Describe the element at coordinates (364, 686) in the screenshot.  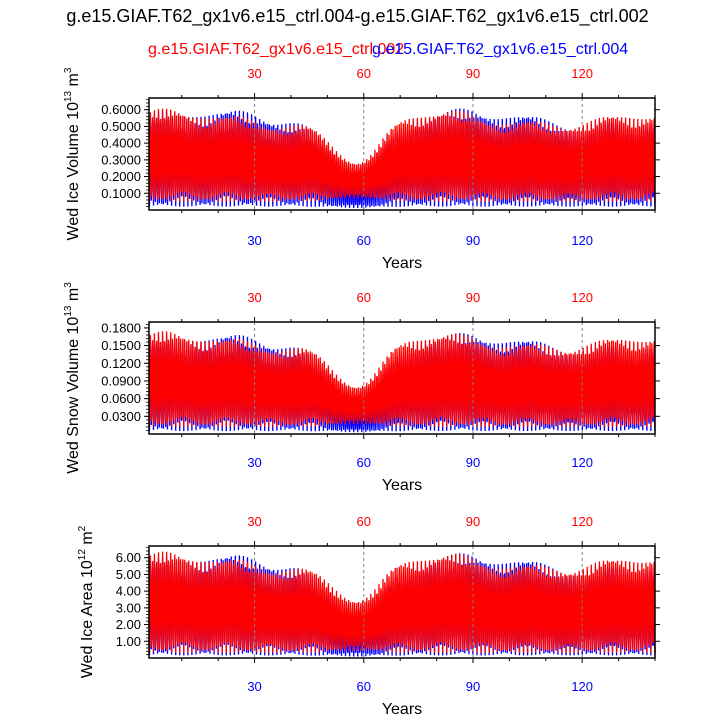
I see `wed-ice-area-bottom-tick-label-60: 60` at that location.